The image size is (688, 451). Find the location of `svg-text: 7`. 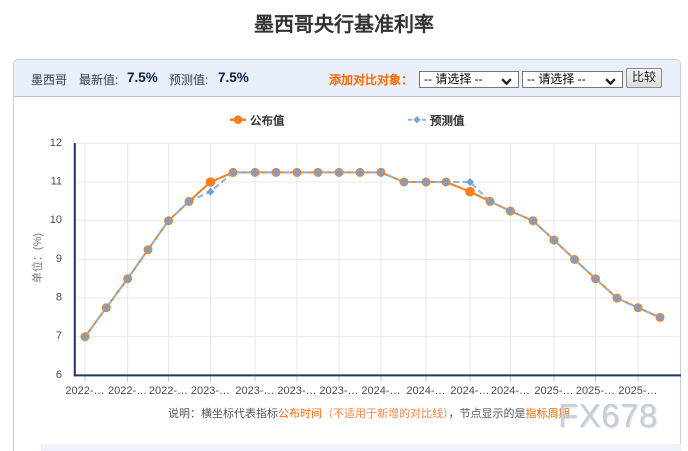

svg-text: 7 is located at coordinates (59, 336).